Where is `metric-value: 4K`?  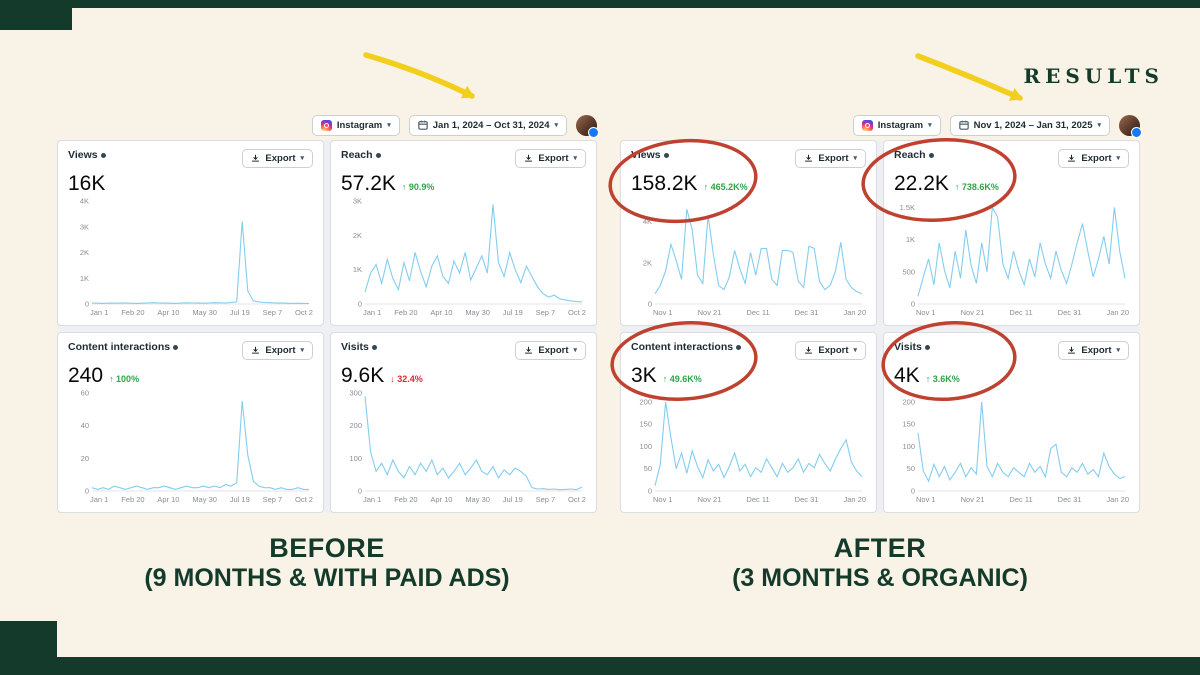
metric-value: 4K is located at coordinates (907, 375).